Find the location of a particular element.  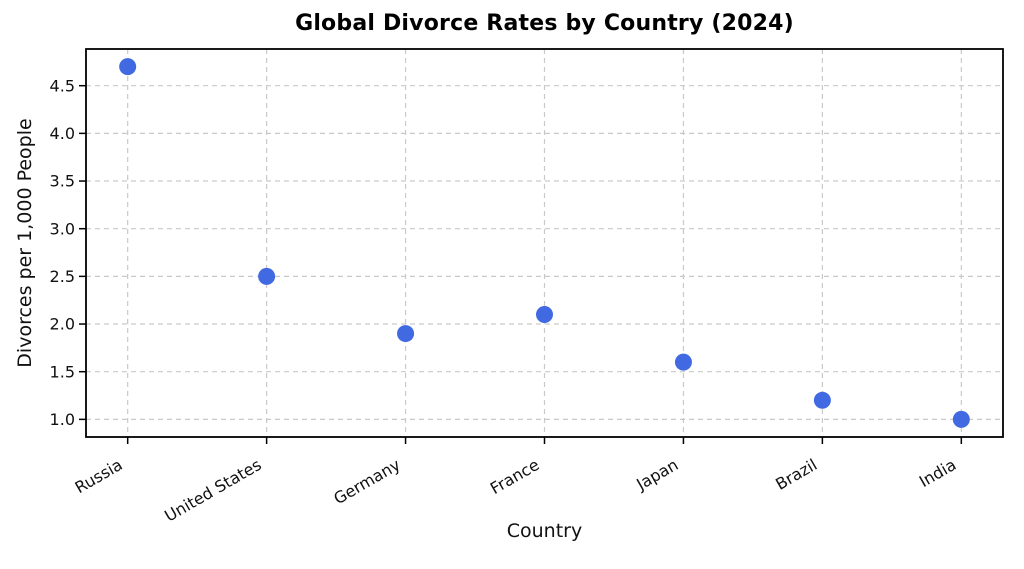

y-tick-label: 1.0 is located at coordinates (62, 419).